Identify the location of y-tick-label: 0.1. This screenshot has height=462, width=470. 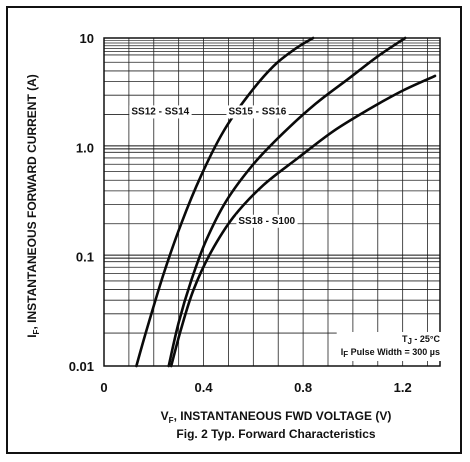
(85, 257).